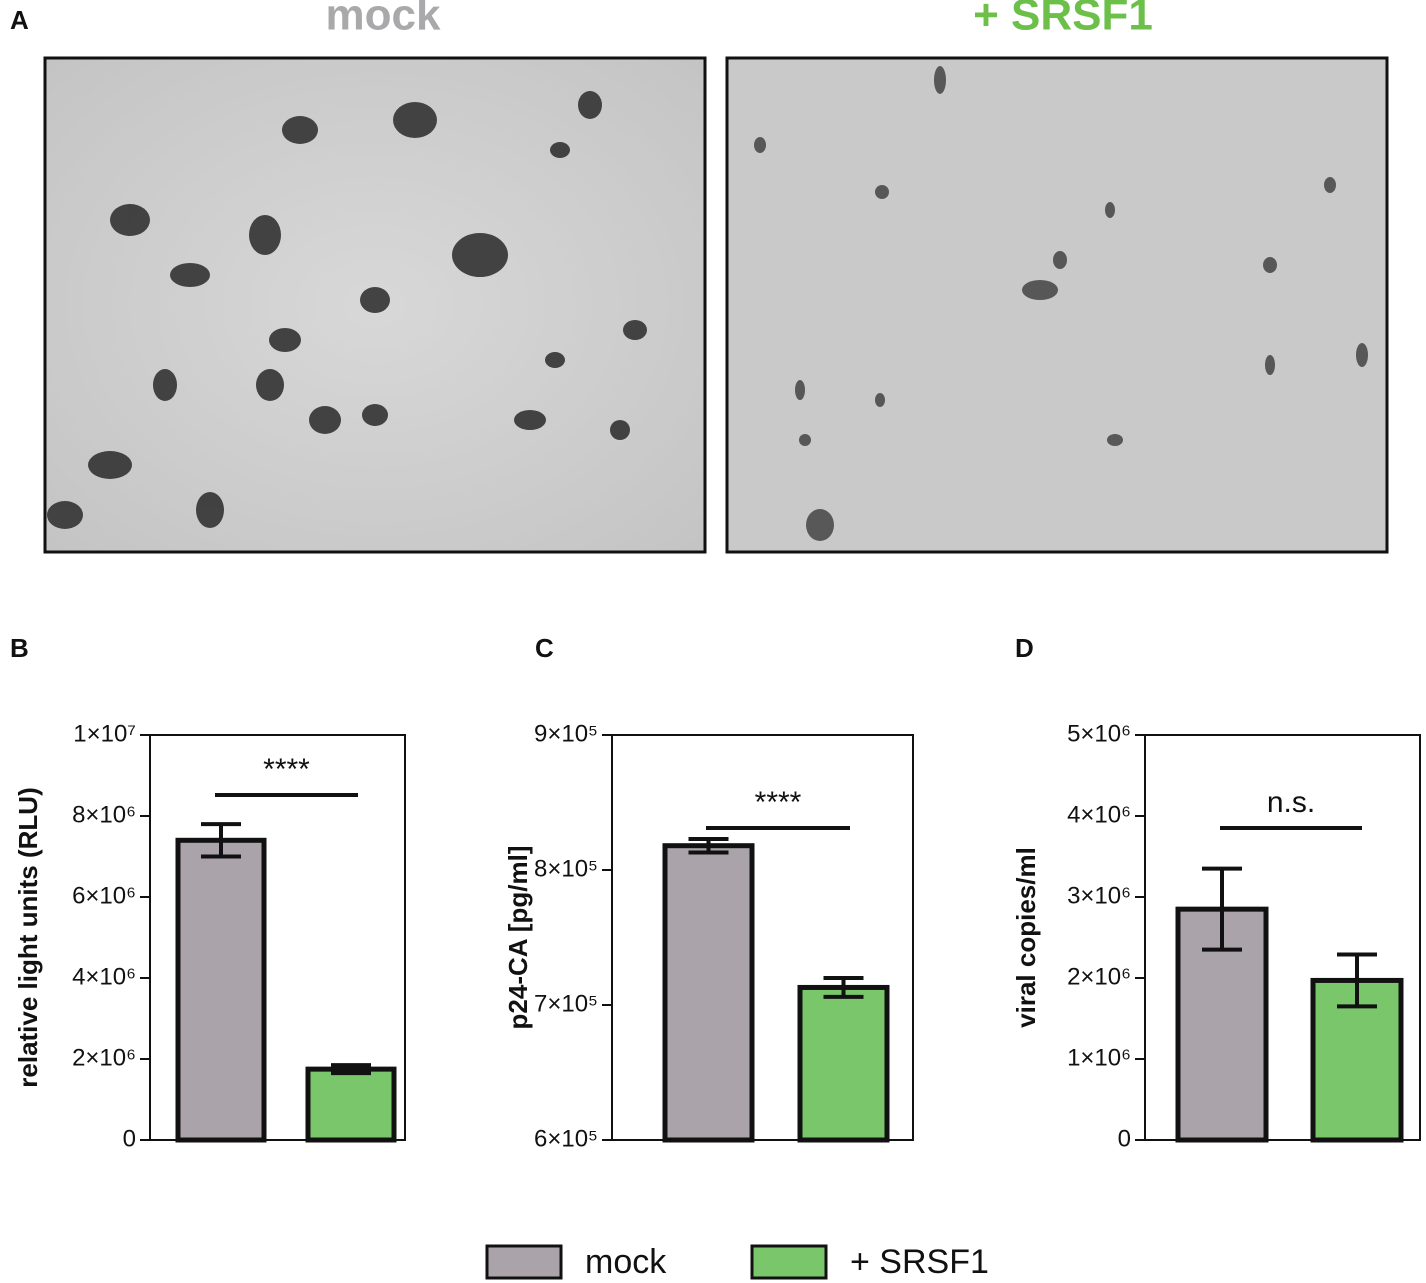 Image resolution: width=1426 pixels, height=1283 pixels. I want to click on legend-label: + SRSF1, so click(919, 1262).